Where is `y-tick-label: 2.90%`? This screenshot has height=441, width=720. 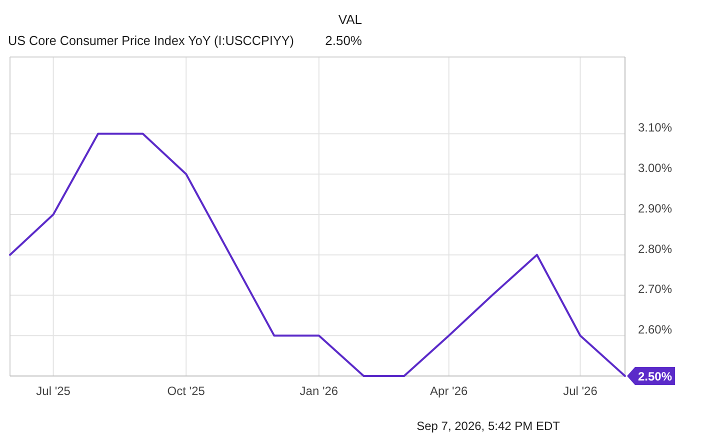
y-tick-label: 2.90% is located at coordinates (655, 208).